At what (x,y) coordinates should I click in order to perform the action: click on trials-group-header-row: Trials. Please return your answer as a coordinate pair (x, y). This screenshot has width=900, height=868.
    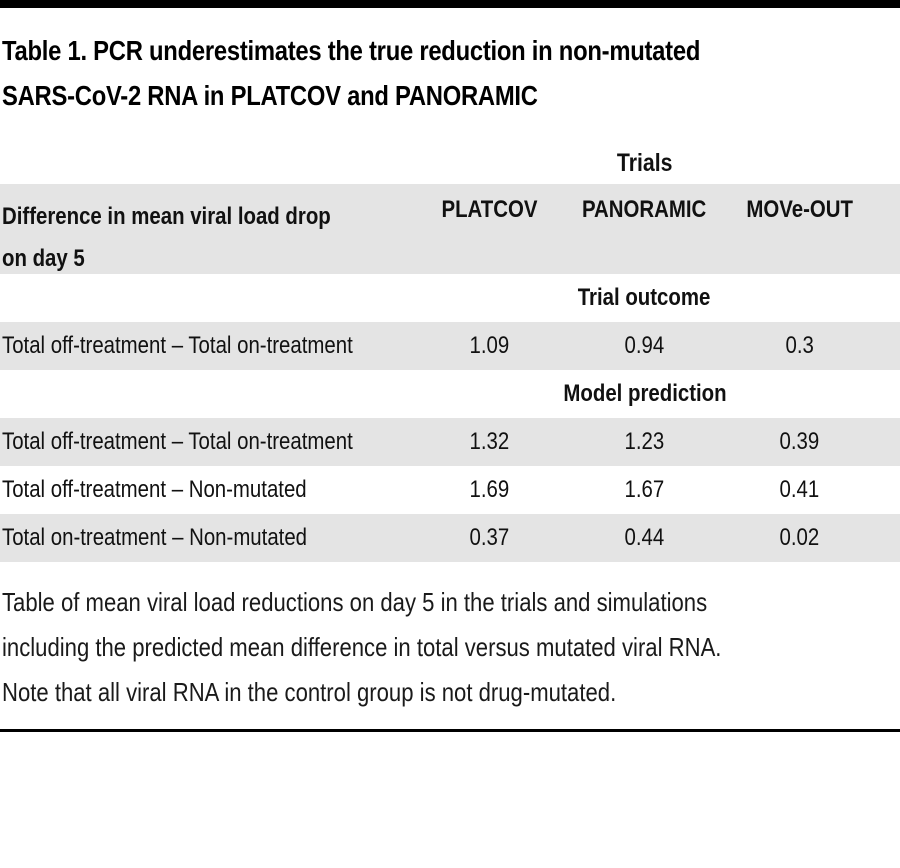
    Looking at the image, I should click on (450, 163).